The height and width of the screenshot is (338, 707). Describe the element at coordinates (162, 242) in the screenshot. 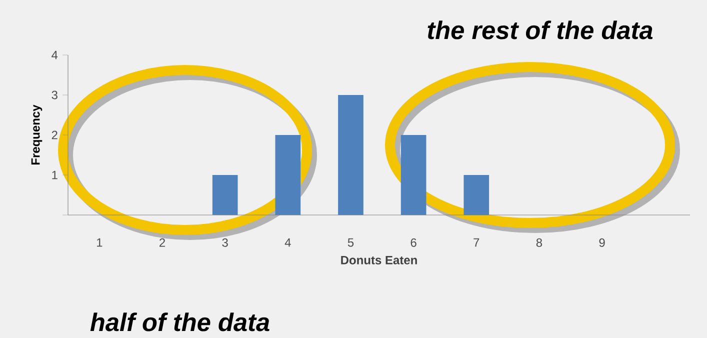

I see `x-tick-label: 2` at that location.